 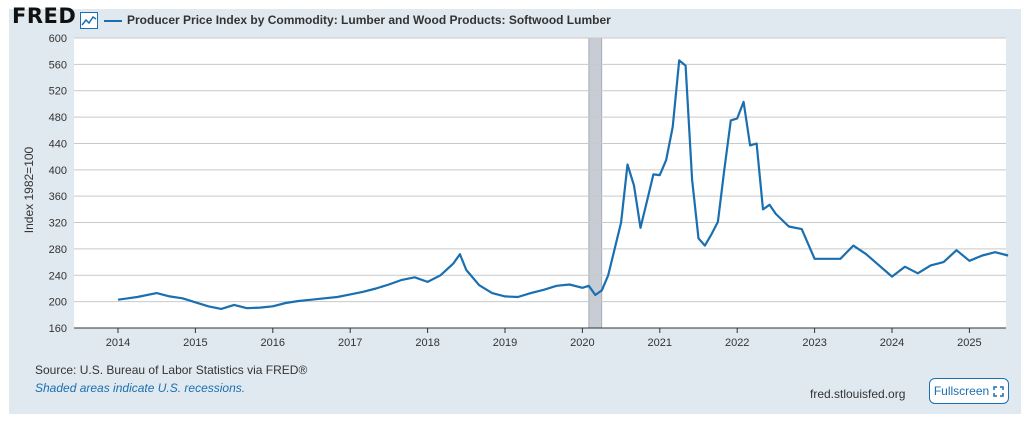 What do you see at coordinates (58, 171) in the screenshot?
I see `y-tick-label: 400` at bounding box center [58, 171].